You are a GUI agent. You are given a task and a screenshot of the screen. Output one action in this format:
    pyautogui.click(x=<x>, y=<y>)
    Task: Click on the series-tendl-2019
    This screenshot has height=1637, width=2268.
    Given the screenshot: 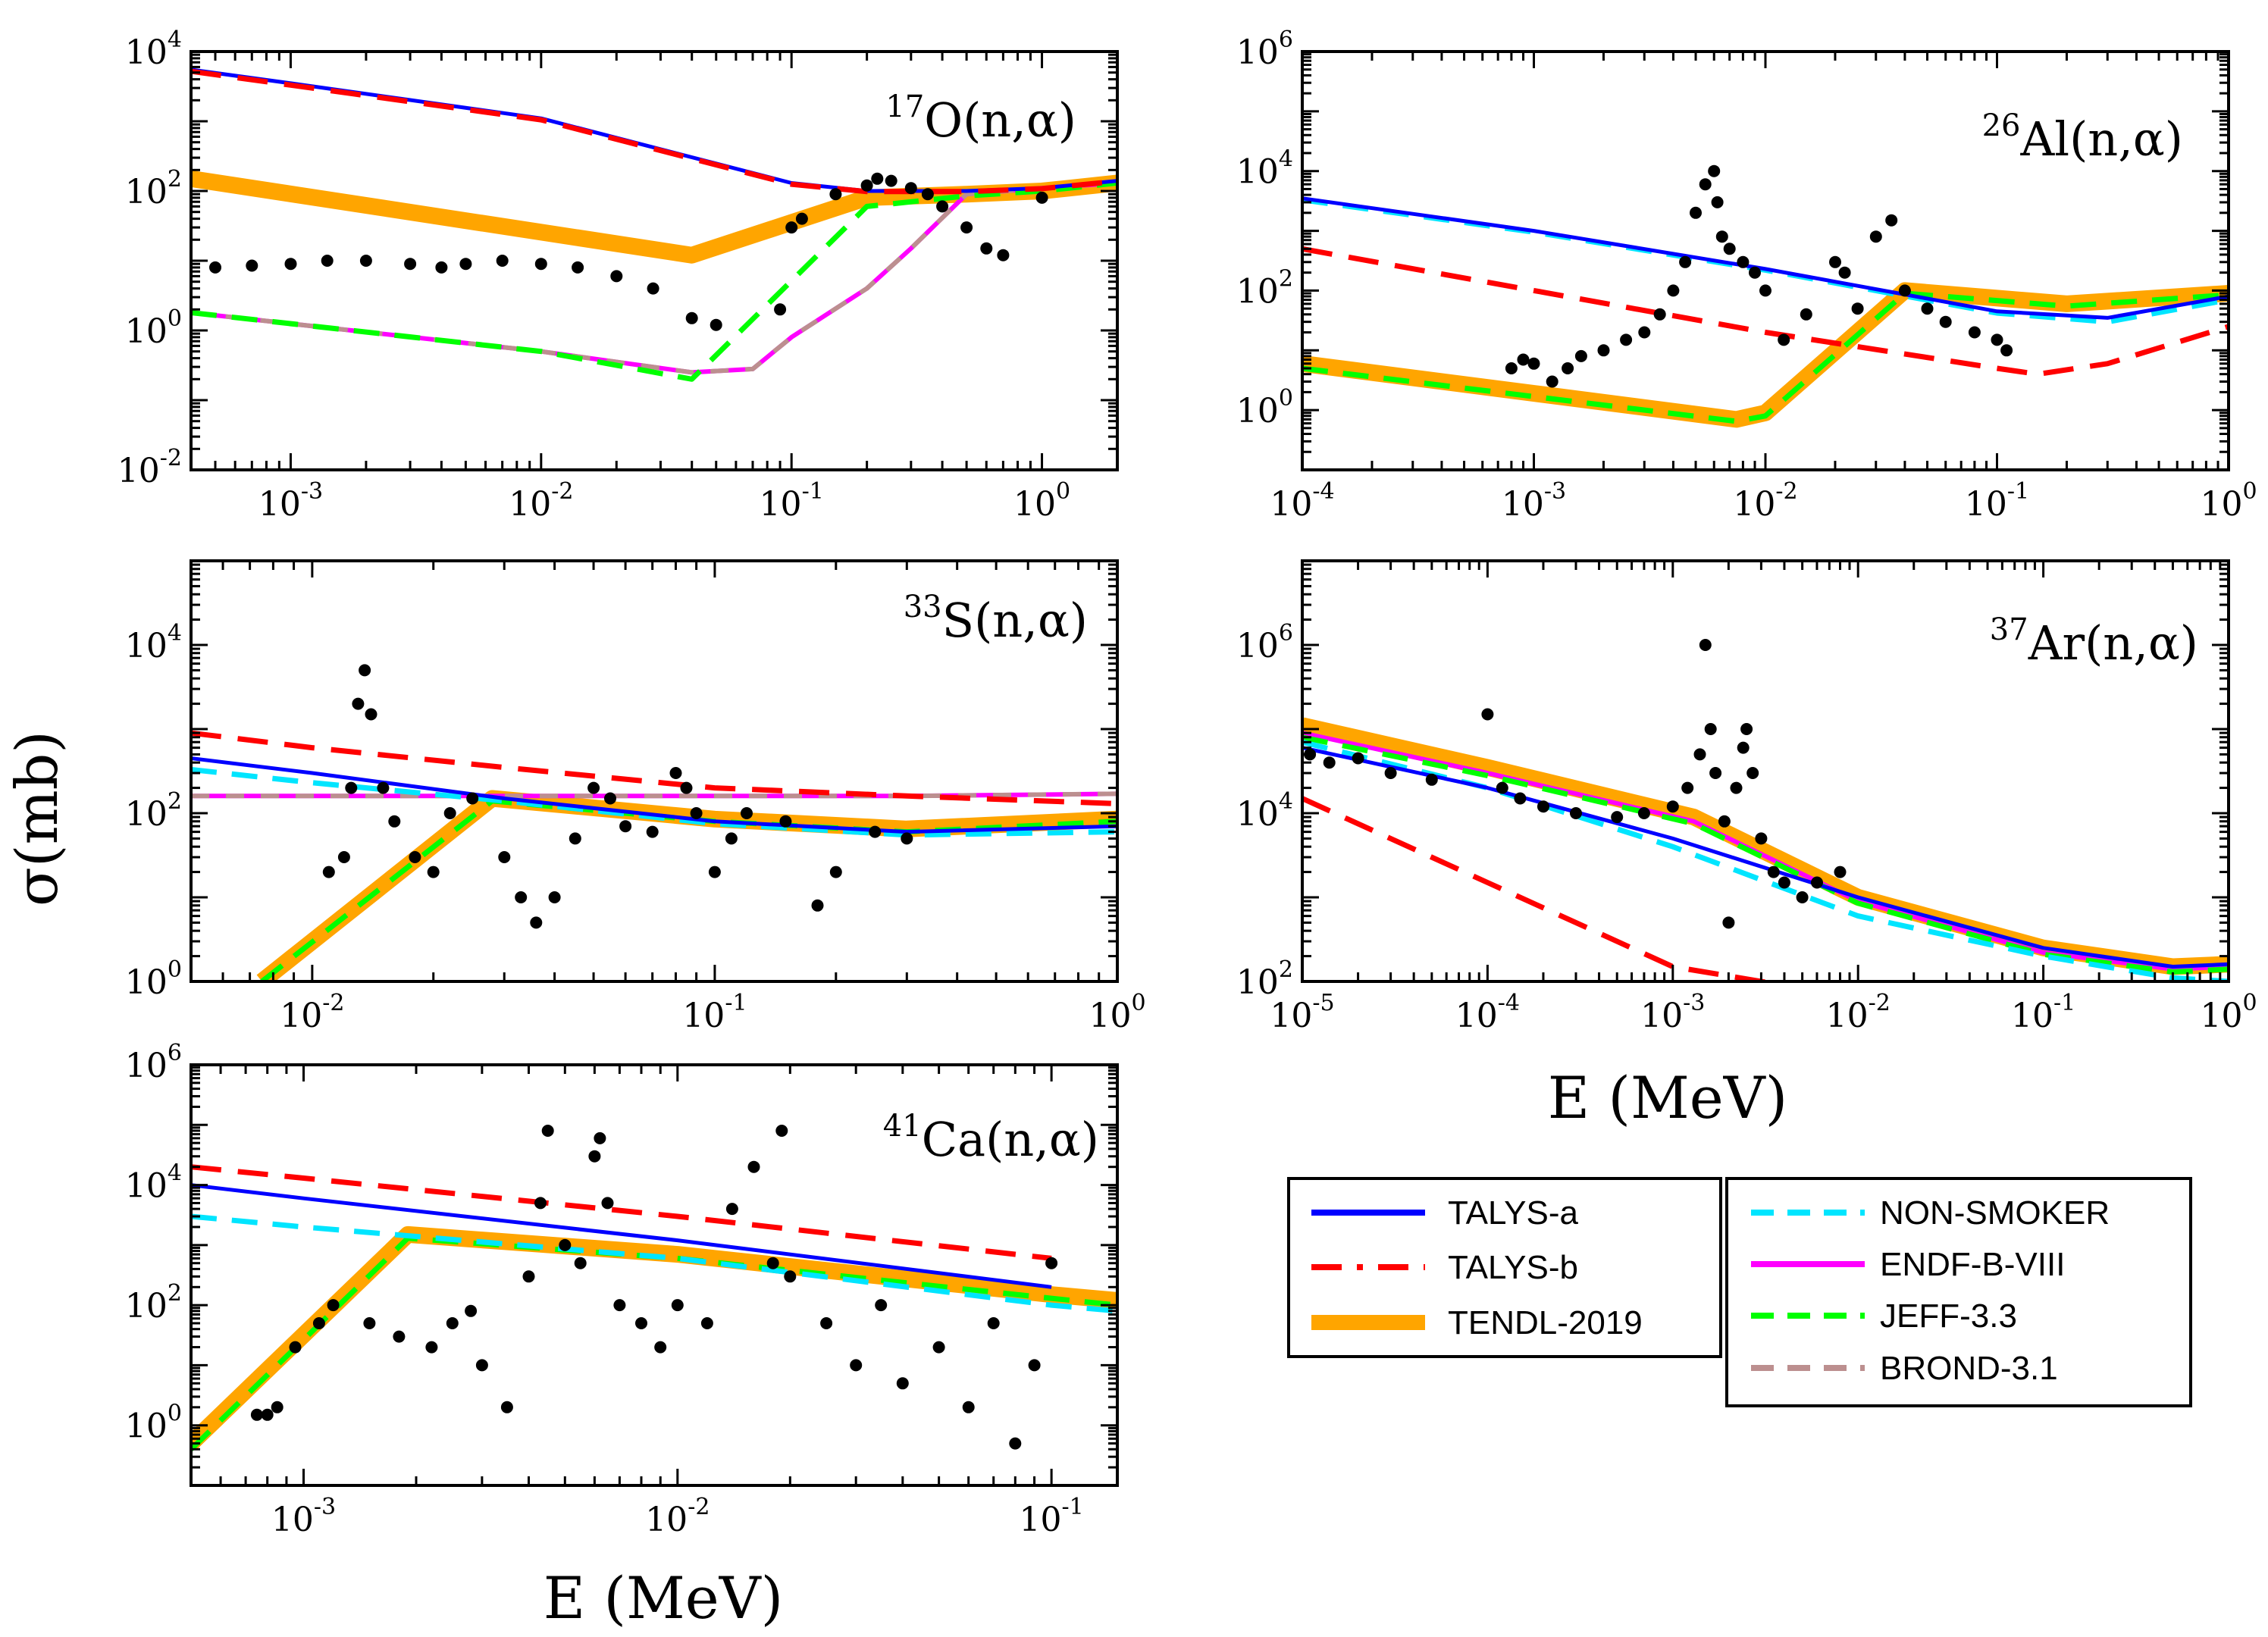 What is the action you would take?
    pyautogui.click(x=654, y=1338)
    